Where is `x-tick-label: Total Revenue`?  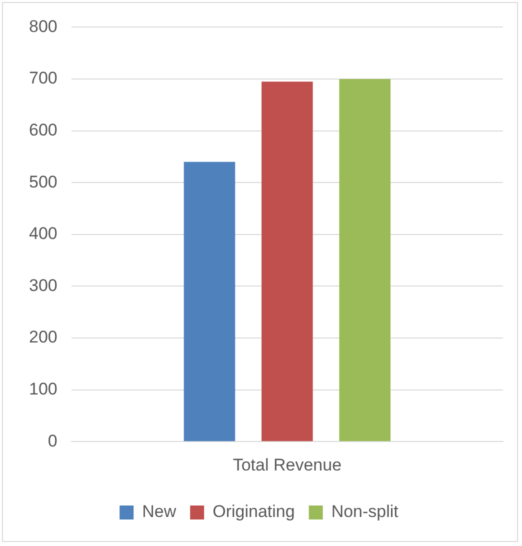 x-tick-label: Total Revenue is located at coordinates (287, 464).